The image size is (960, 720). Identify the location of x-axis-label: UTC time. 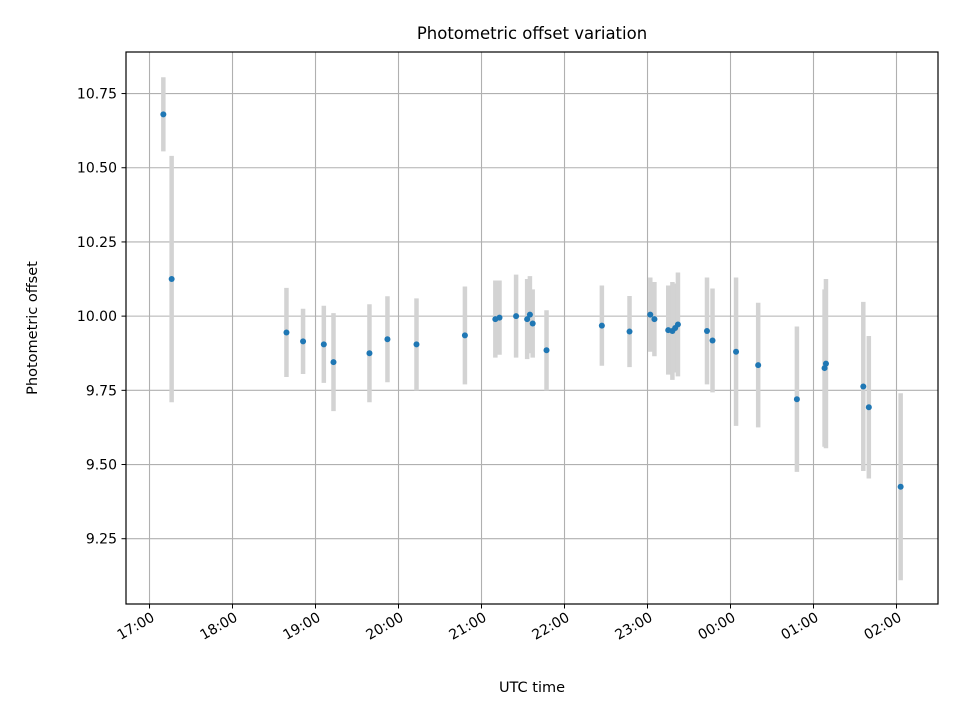
(532, 688).